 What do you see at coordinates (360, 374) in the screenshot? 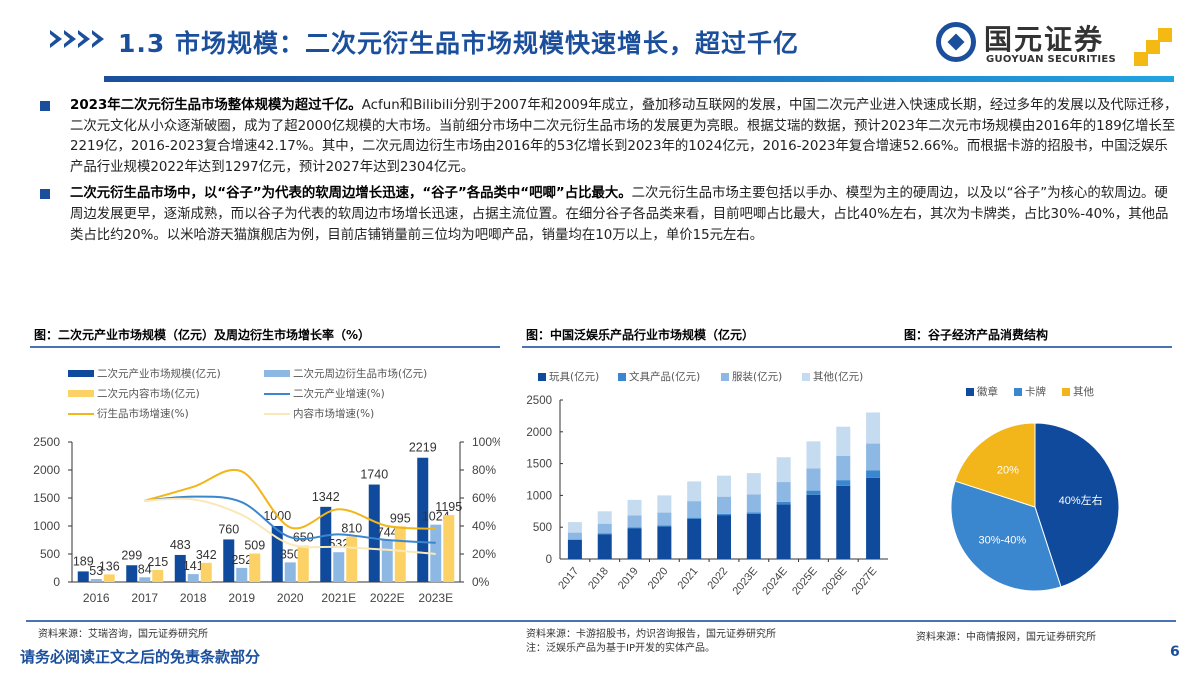
I see `legend-label: 二次元周边衍生品市场(亿元)` at bounding box center [360, 374].